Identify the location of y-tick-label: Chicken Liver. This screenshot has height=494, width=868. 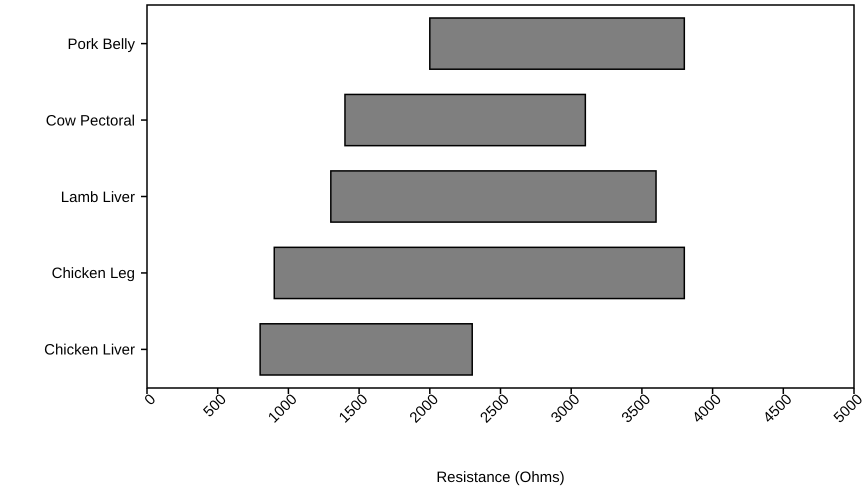
(89, 350).